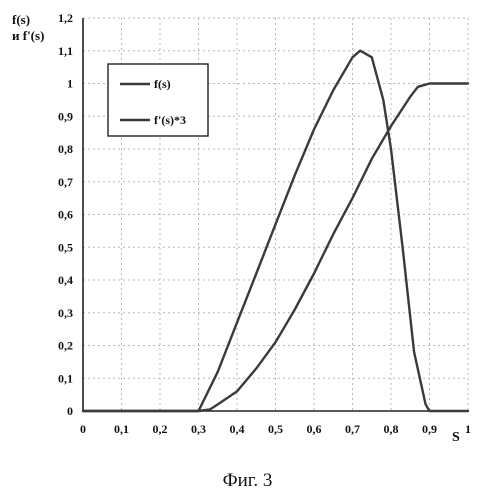 The height and width of the screenshot is (500, 495). Describe the element at coordinates (65, 116) in the screenshot. I see `y-tick-label: 0,9` at that location.